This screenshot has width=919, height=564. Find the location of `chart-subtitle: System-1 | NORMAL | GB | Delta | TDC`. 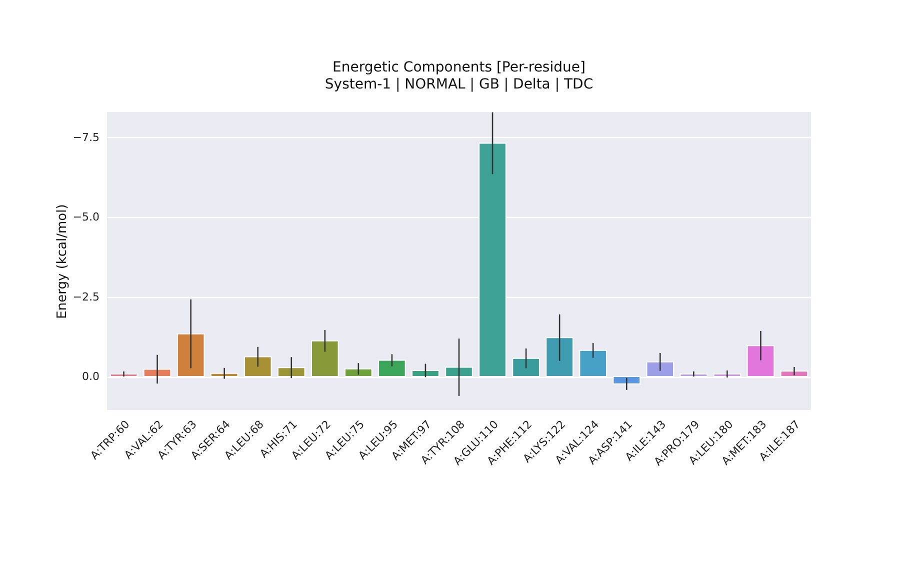

chart-subtitle: System-1 | NORMAL | GB | Delta | TDC is located at coordinates (459, 84).